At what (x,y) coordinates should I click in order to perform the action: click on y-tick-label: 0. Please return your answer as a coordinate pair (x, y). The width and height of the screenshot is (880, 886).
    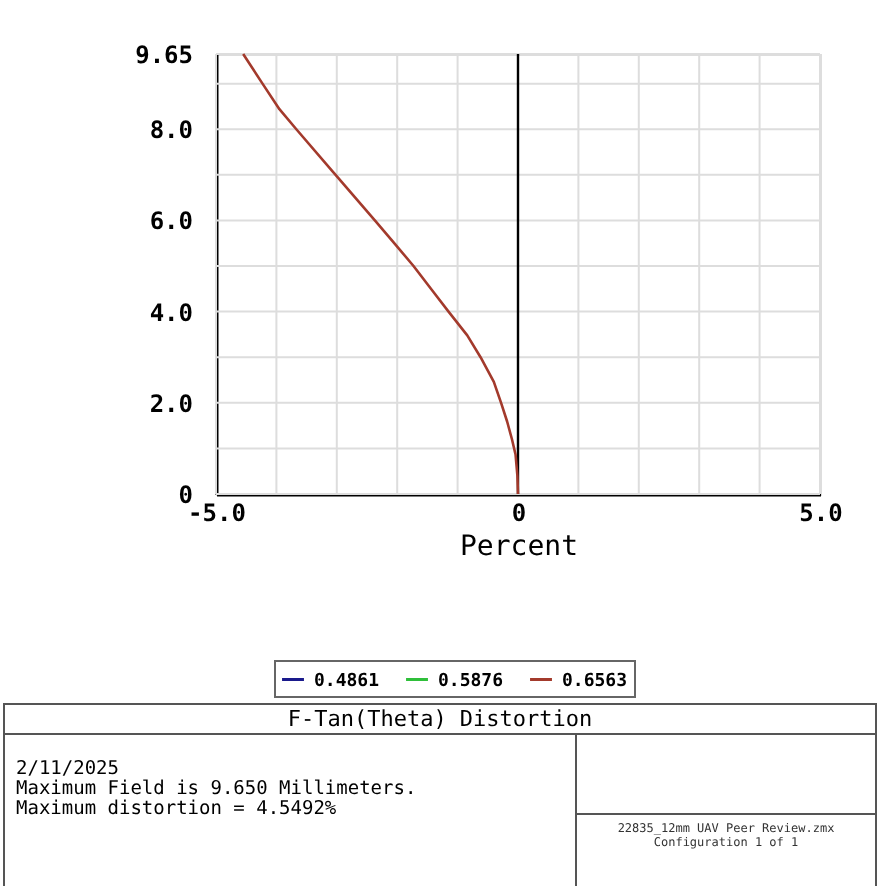
    Looking at the image, I should click on (185, 495).